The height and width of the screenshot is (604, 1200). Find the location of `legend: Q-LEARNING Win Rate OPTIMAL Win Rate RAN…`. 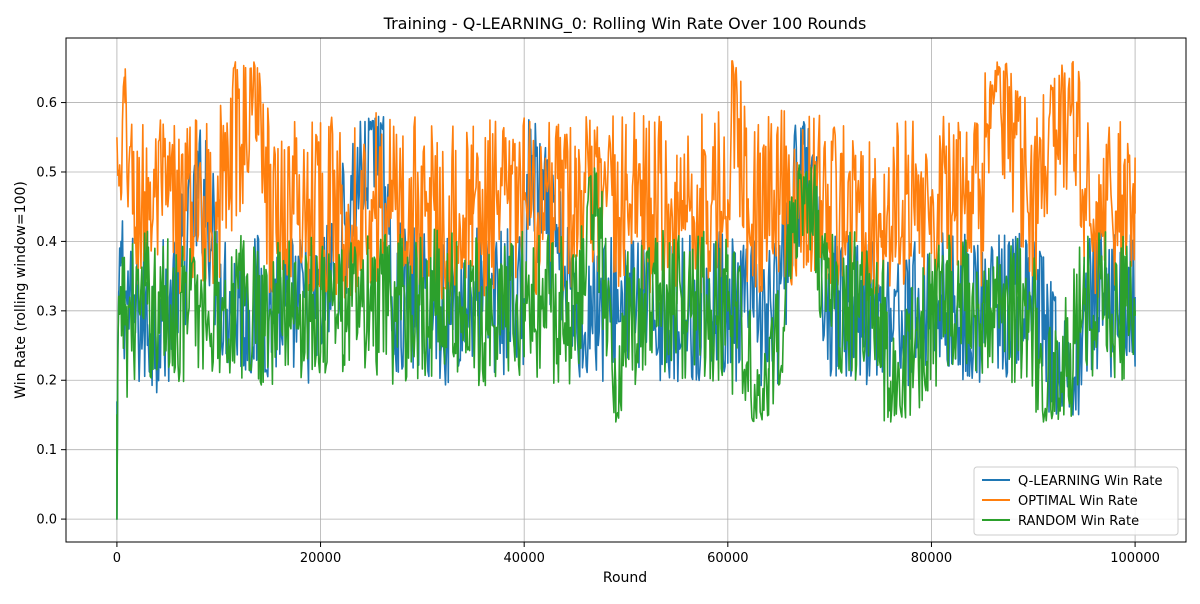

legend: Q-LEARNING Win Rate OPTIMAL Win Rate RAN… is located at coordinates (1076, 501).